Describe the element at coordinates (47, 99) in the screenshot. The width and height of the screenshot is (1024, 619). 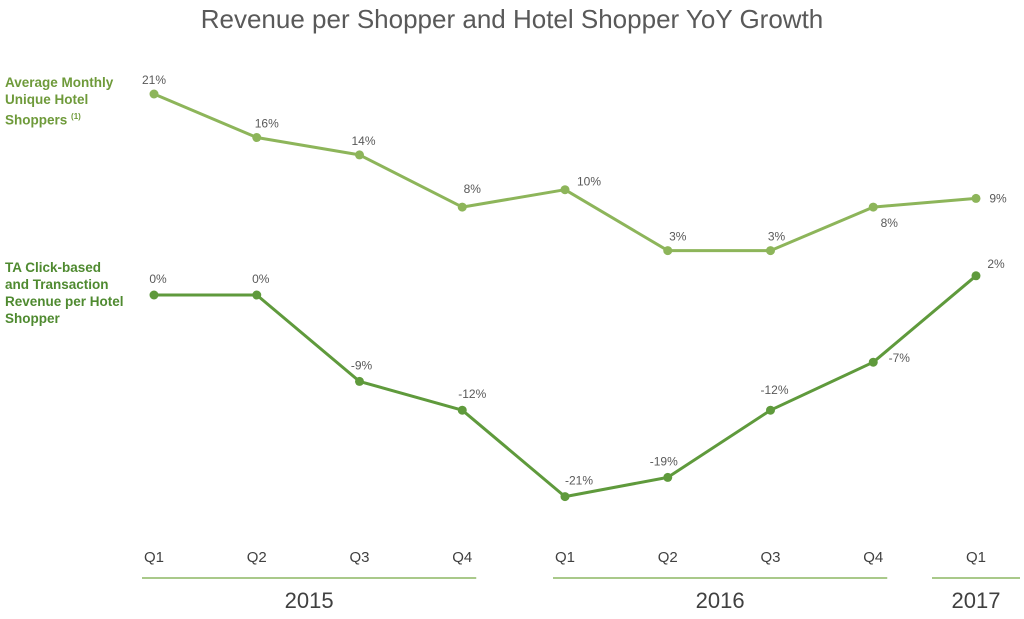
I see `series-label-line: Unique Hotel` at that location.